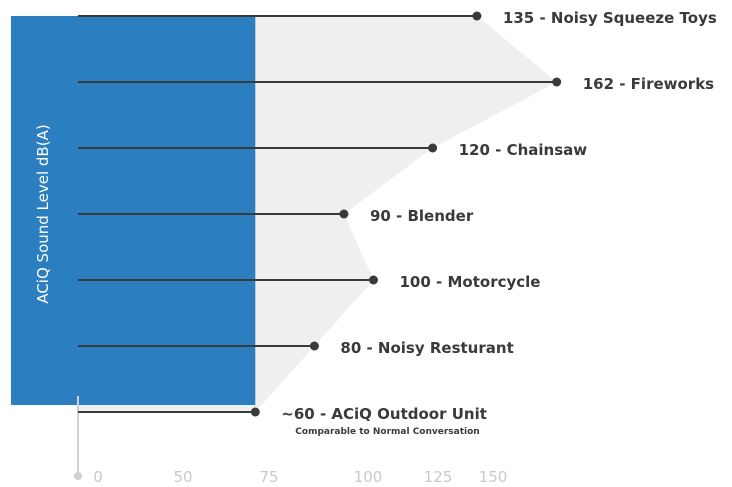 This screenshot has width=732, height=487. I want to click on y-axis-label: ACiQ Sound Level dB(A), so click(43, 213).